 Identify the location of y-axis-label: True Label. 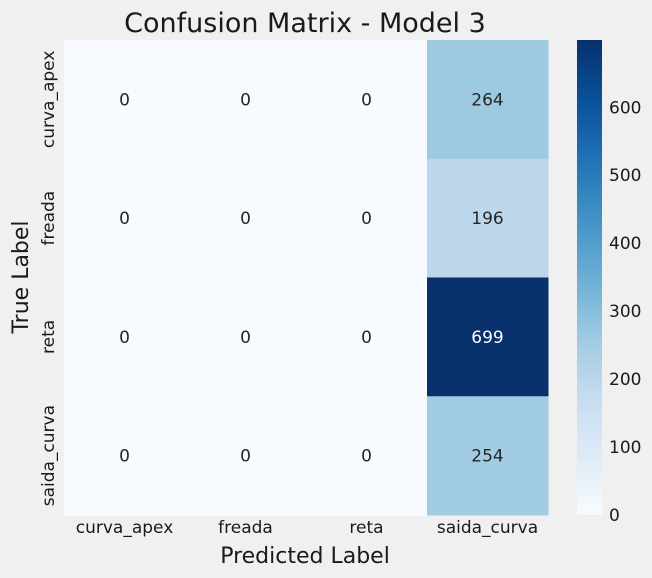
(21, 277).